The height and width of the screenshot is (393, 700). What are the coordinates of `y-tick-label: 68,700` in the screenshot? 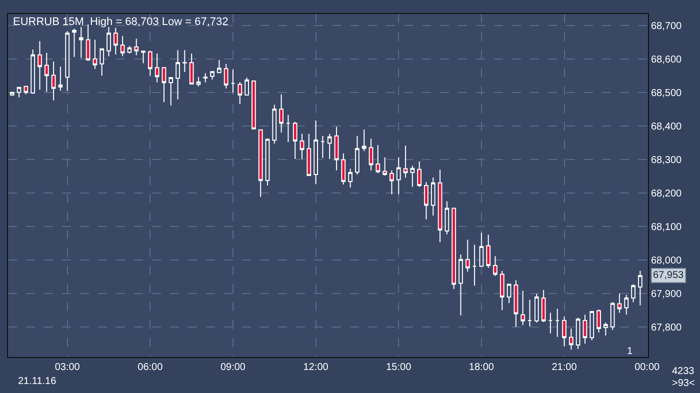 It's located at (666, 26).